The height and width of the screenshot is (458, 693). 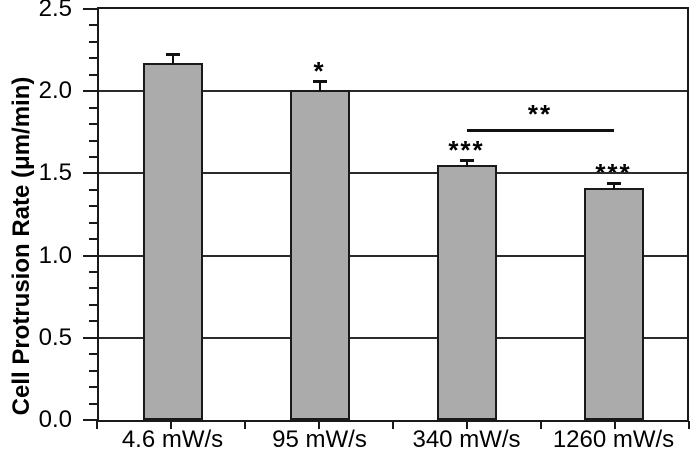 What do you see at coordinates (55, 91) in the screenshot?
I see `y-tick-label-4: 2.0` at bounding box center [55, 91].